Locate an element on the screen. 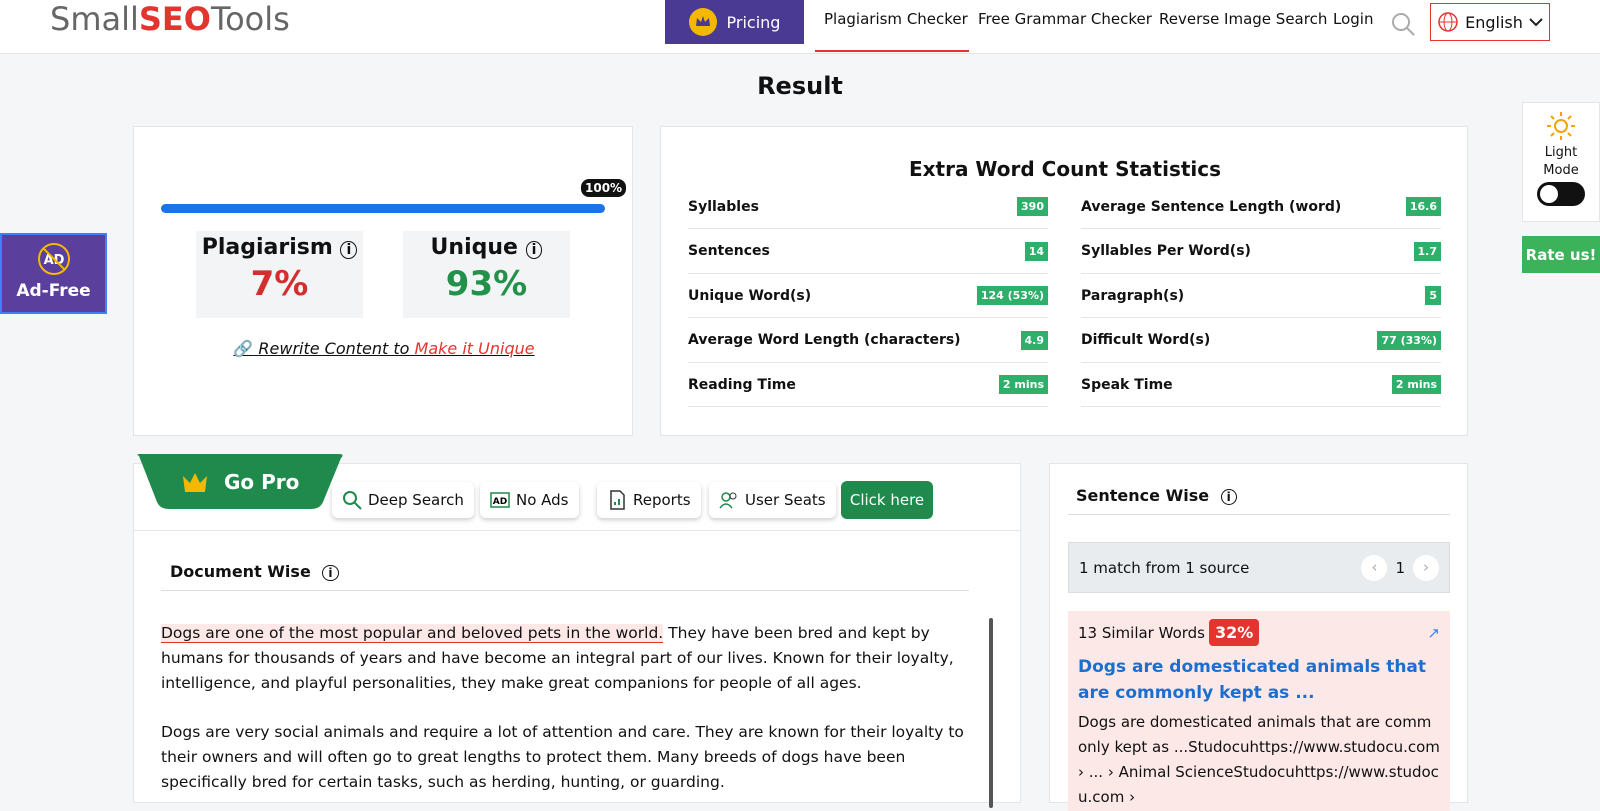  sun-icon is located at coordinates (1561, 126).